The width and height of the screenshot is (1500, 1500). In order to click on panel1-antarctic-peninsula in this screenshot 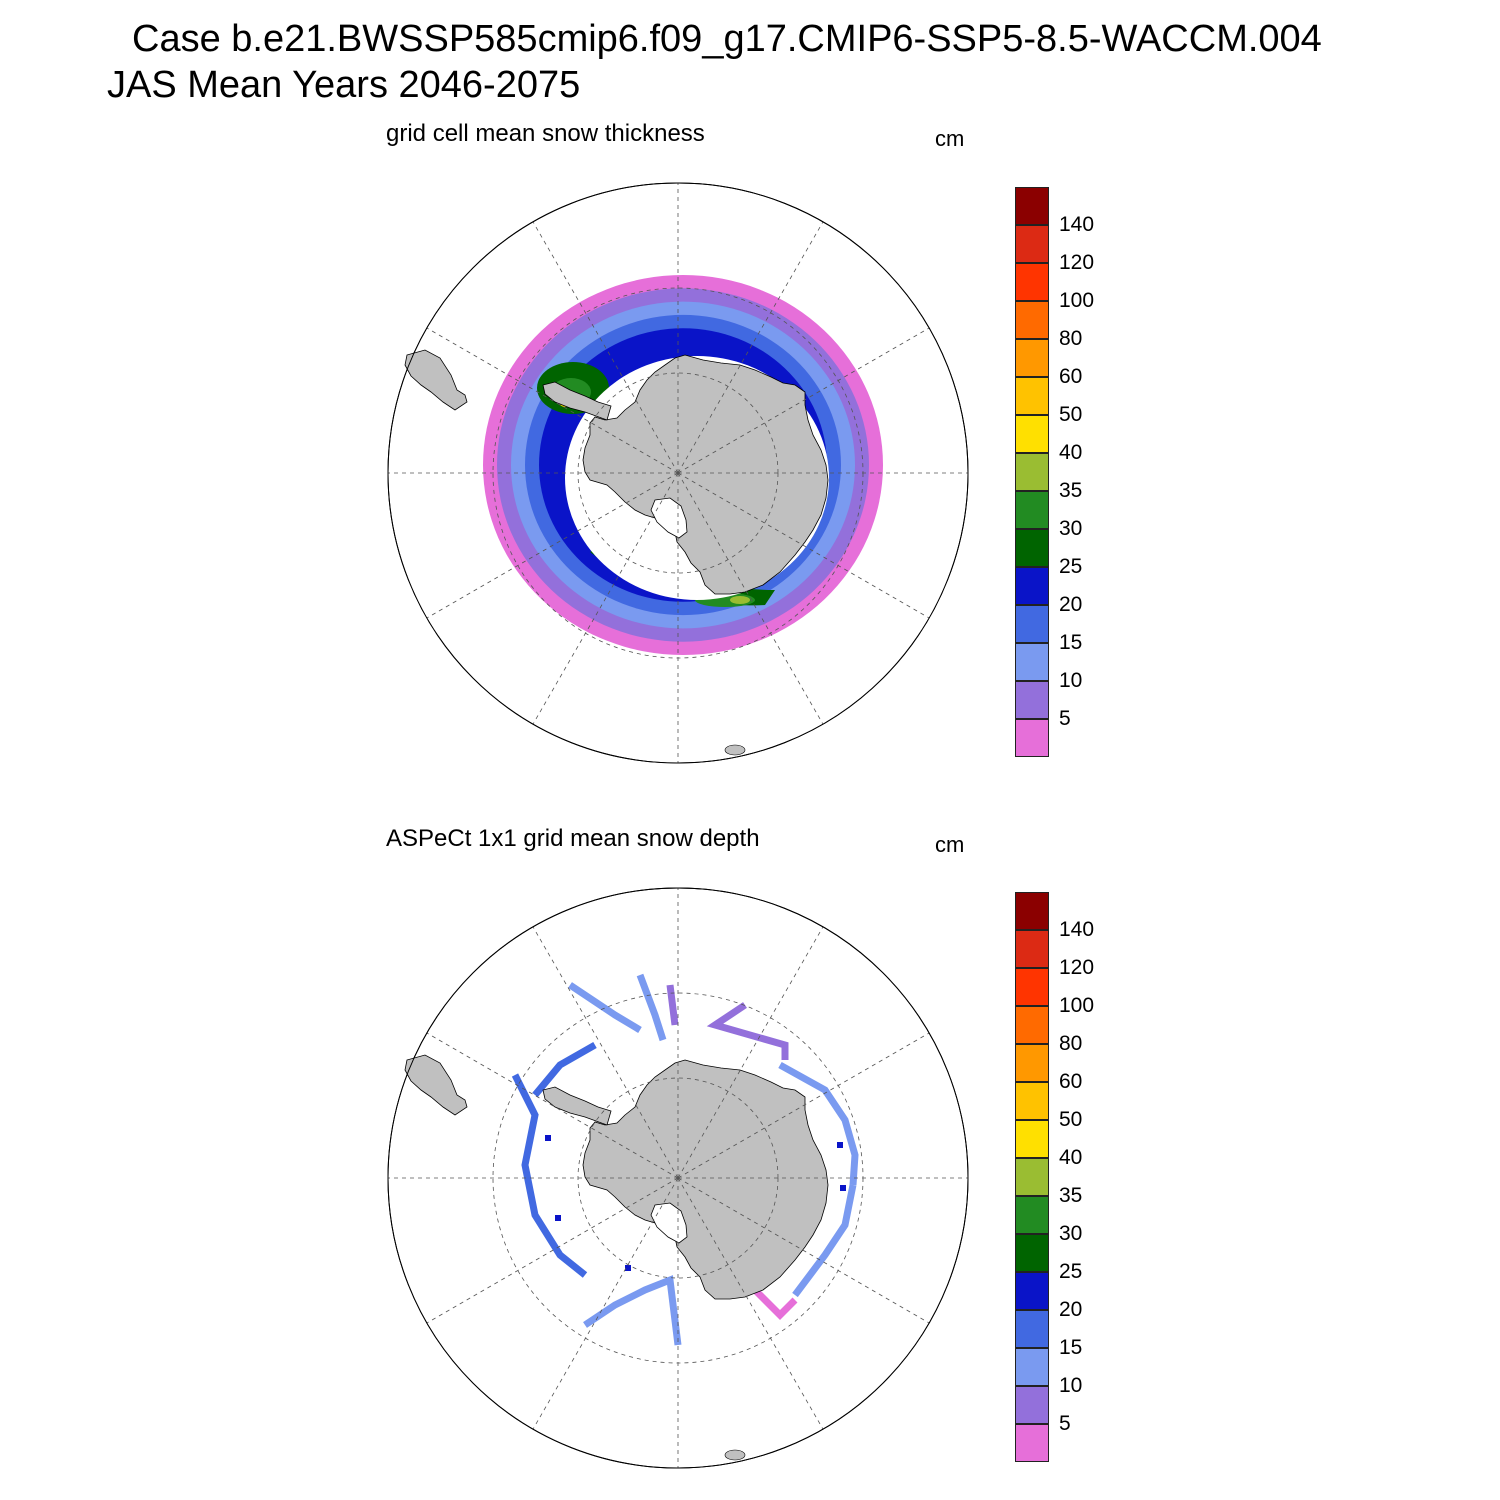, I will do `click(577, 401)`.